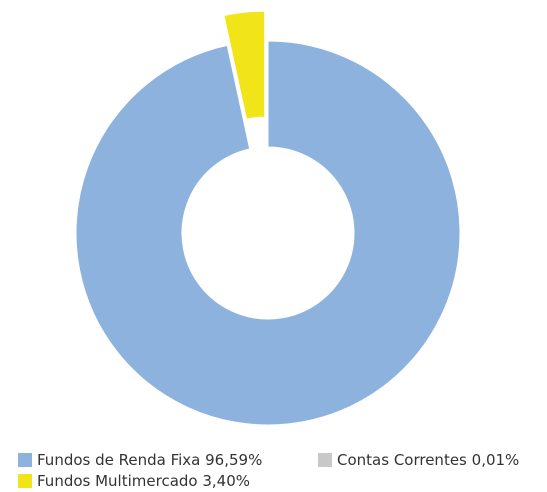 Image resolution: width=547 pixels, height=492 pixels. I want to click on legend-name: Fundos Multimercado, so click(117, 481).